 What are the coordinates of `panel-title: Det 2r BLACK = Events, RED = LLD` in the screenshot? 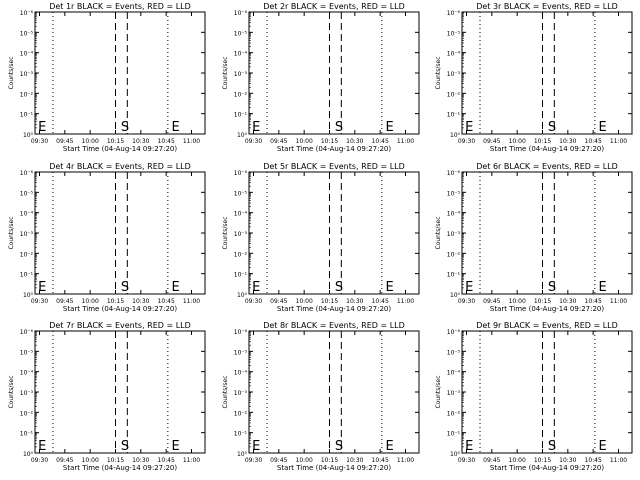 It's located at (334, 6).